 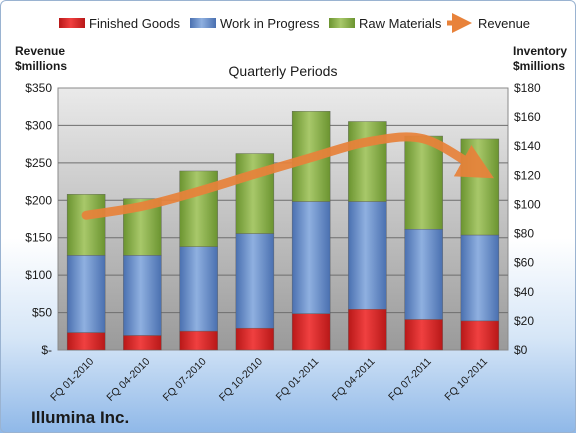 What do you see at coordinates (521, 350) in the screenshot?
I see `right-tick-label: $0` at bounding box center [521, 350].